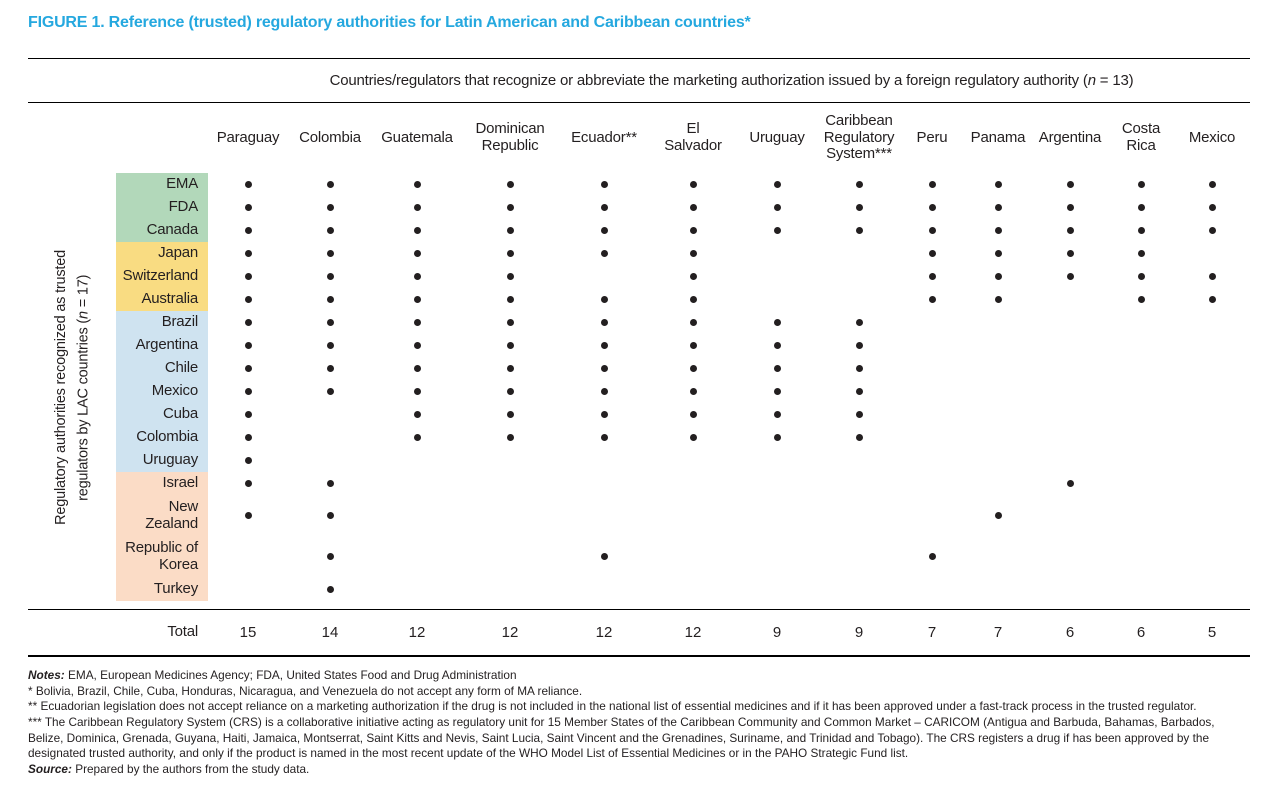 This screenshot has width=1280, height=788. What do you see at coordinates (639, 102) in the screenshot?
I see `divider-under-caption` at bounding box center [639, 102].